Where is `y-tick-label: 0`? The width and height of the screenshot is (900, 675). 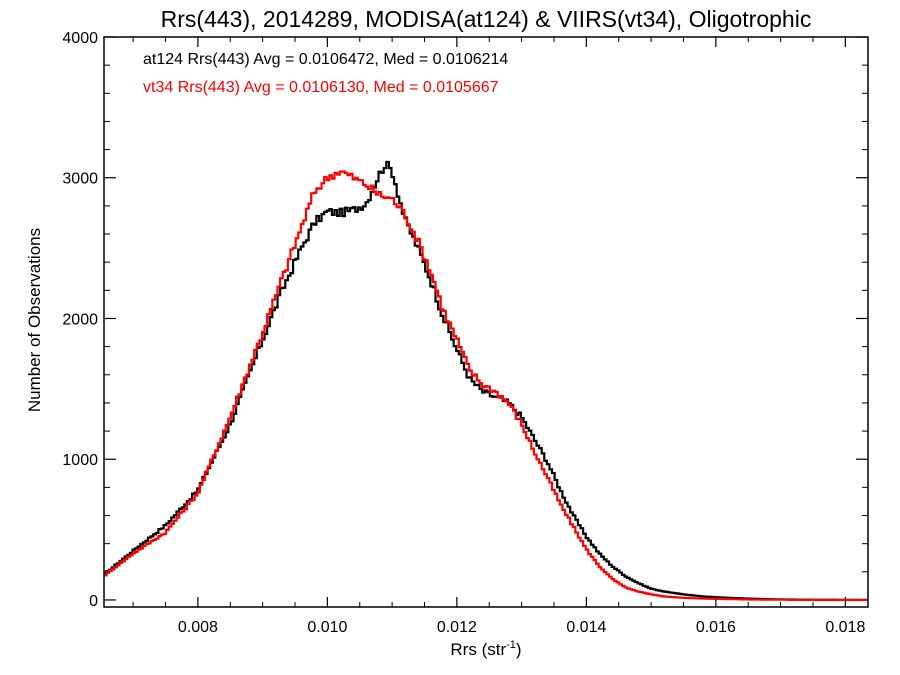
y-tick-label: 0 is located at coordinates (93, 601).